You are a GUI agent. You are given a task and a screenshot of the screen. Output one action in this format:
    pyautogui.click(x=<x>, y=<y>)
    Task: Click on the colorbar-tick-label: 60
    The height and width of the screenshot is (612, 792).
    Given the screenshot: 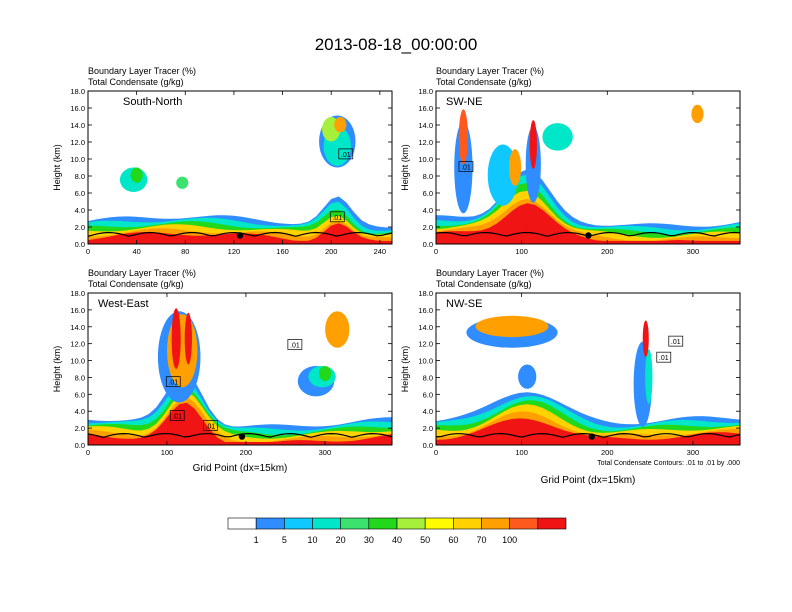 What is the action you would take?
    pyautogui.click(x=453, y=540)
    